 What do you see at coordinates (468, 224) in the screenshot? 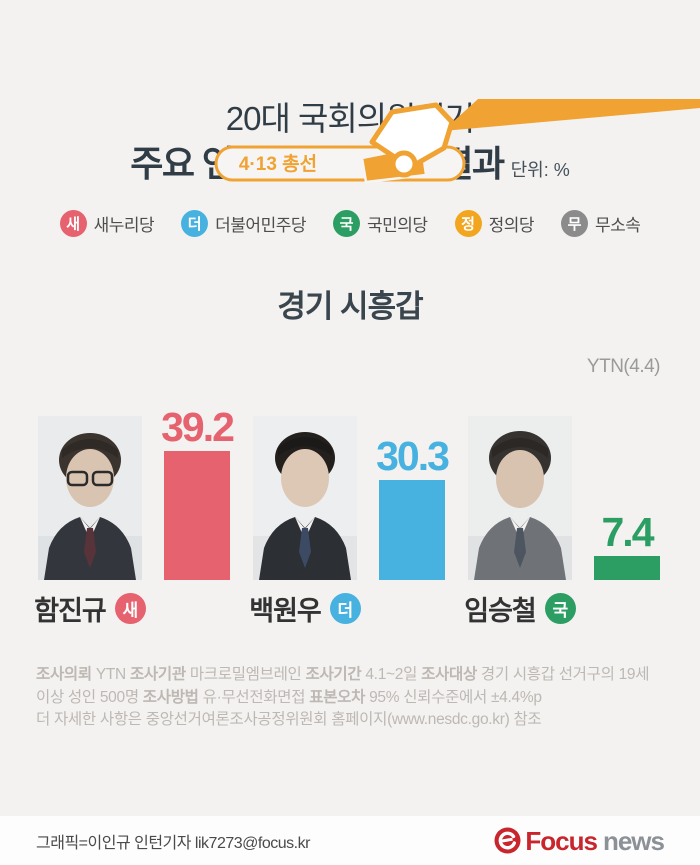
I see `party-badge-jeong: 정` at bounding box center [468, 224].